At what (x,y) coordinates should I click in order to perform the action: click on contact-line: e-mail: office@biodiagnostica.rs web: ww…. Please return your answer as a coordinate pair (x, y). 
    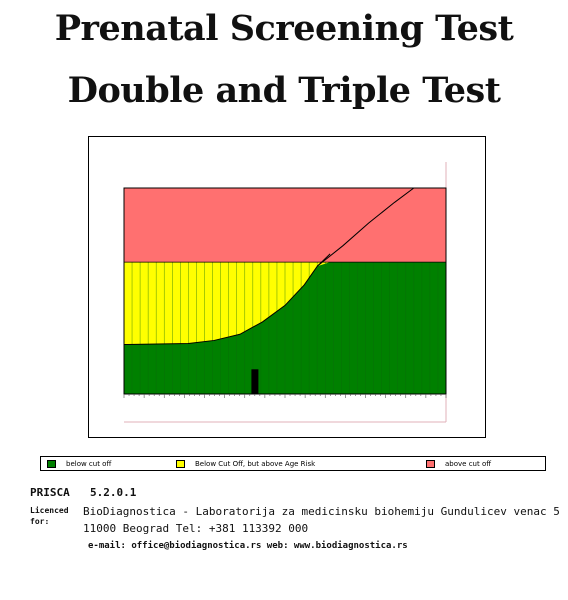
    Looking at the image, I should click on (248, 546).